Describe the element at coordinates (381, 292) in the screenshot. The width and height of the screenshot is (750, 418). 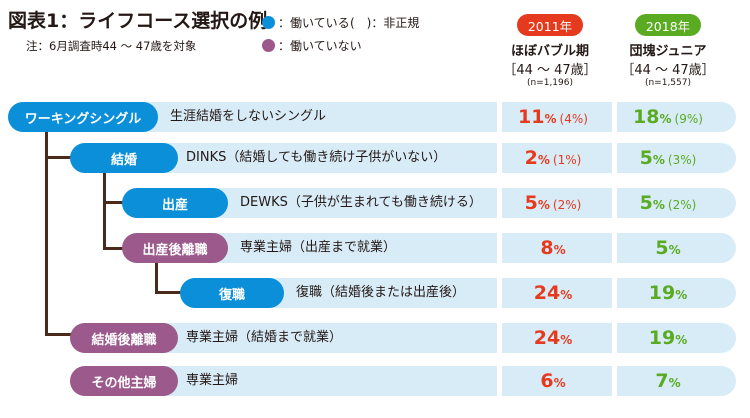
I see `desc-row-5: 復職（結婚後または出産後）` at that location.